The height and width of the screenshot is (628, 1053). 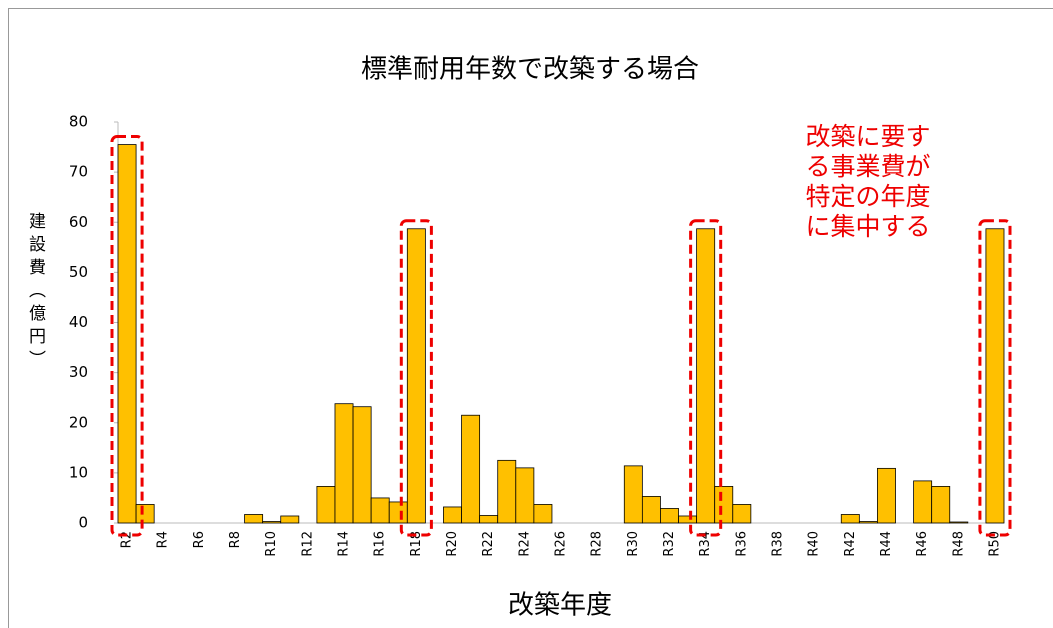 What do you see at coordinates (867, 136) in the screenshot?
I see `annotation: 改築に要す` at bounding box center [867, 136].